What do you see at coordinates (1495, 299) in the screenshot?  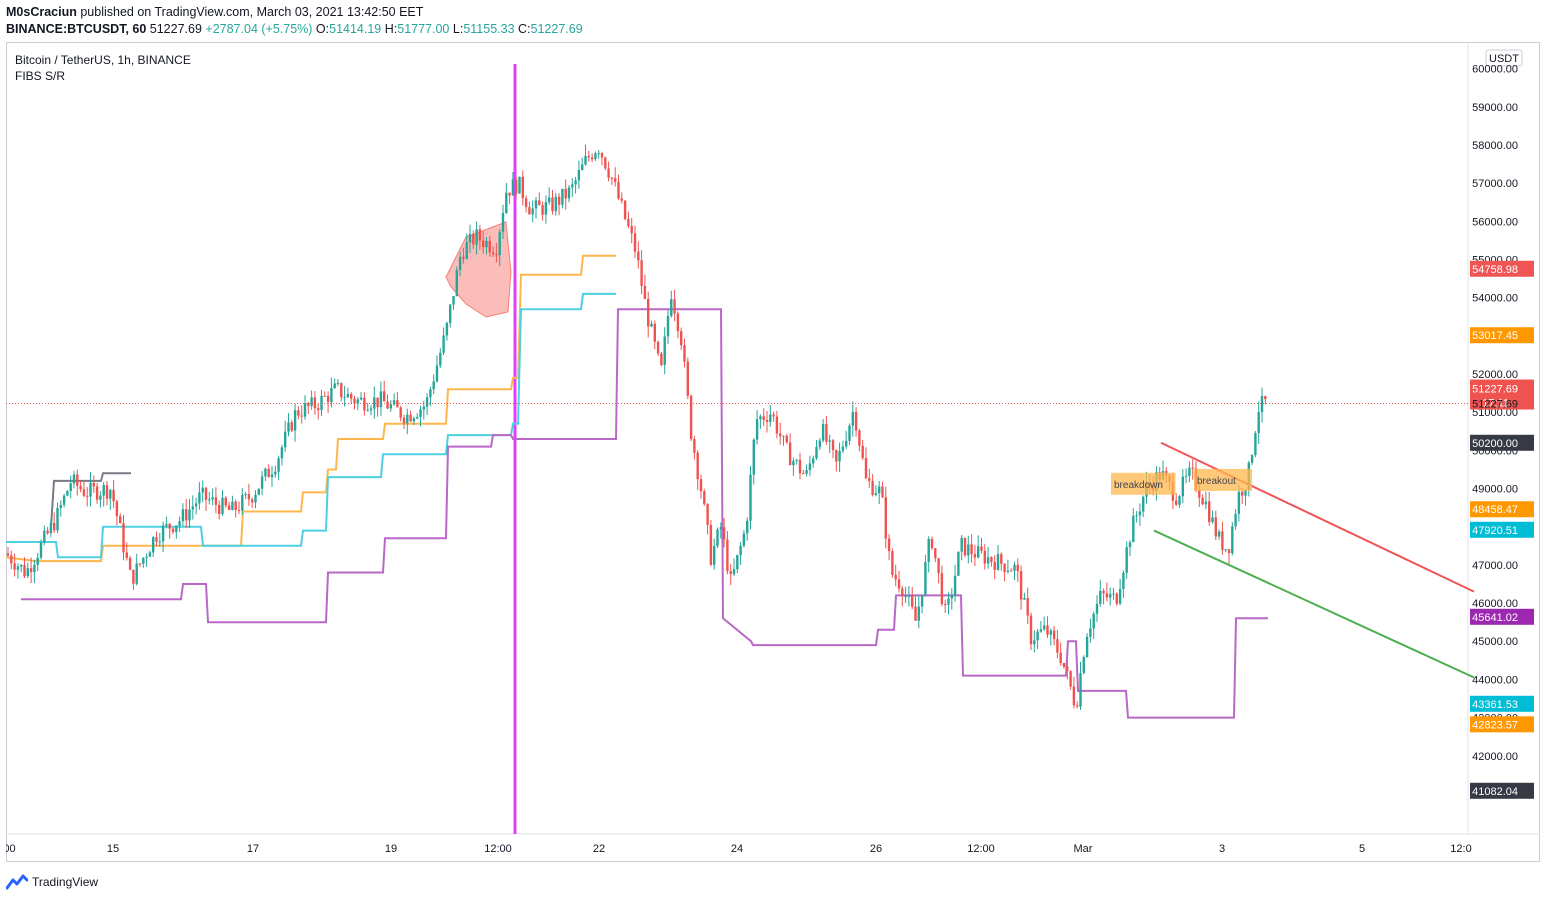 I see `y-tick-label: 54000.00` at bounding box center [1495, 299].